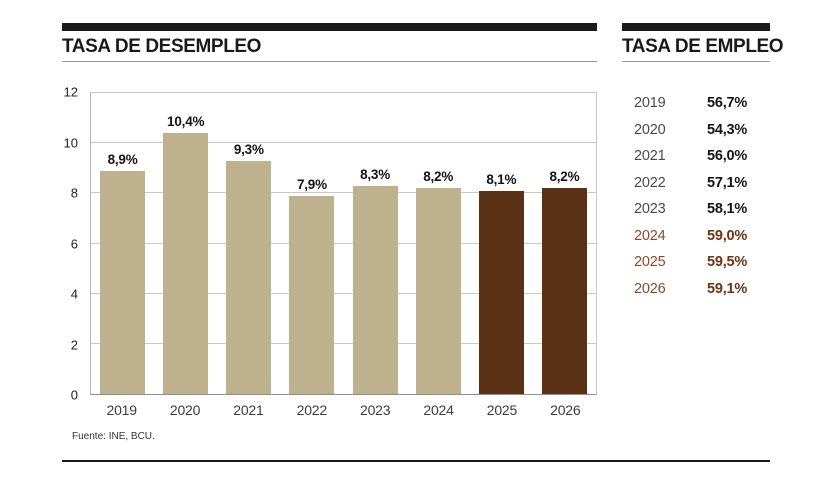 The width and height of the screenshot is (833, 477). I want to click on bar-slot-2020: 10,4%, so click(185, 243).